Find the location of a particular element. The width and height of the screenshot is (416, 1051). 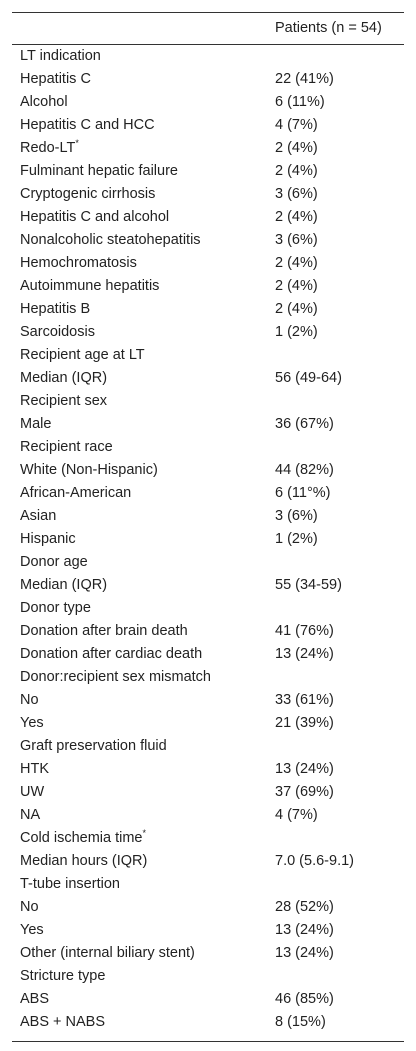

row-value: 6 (11°%) is located at coordinates (303, 493).